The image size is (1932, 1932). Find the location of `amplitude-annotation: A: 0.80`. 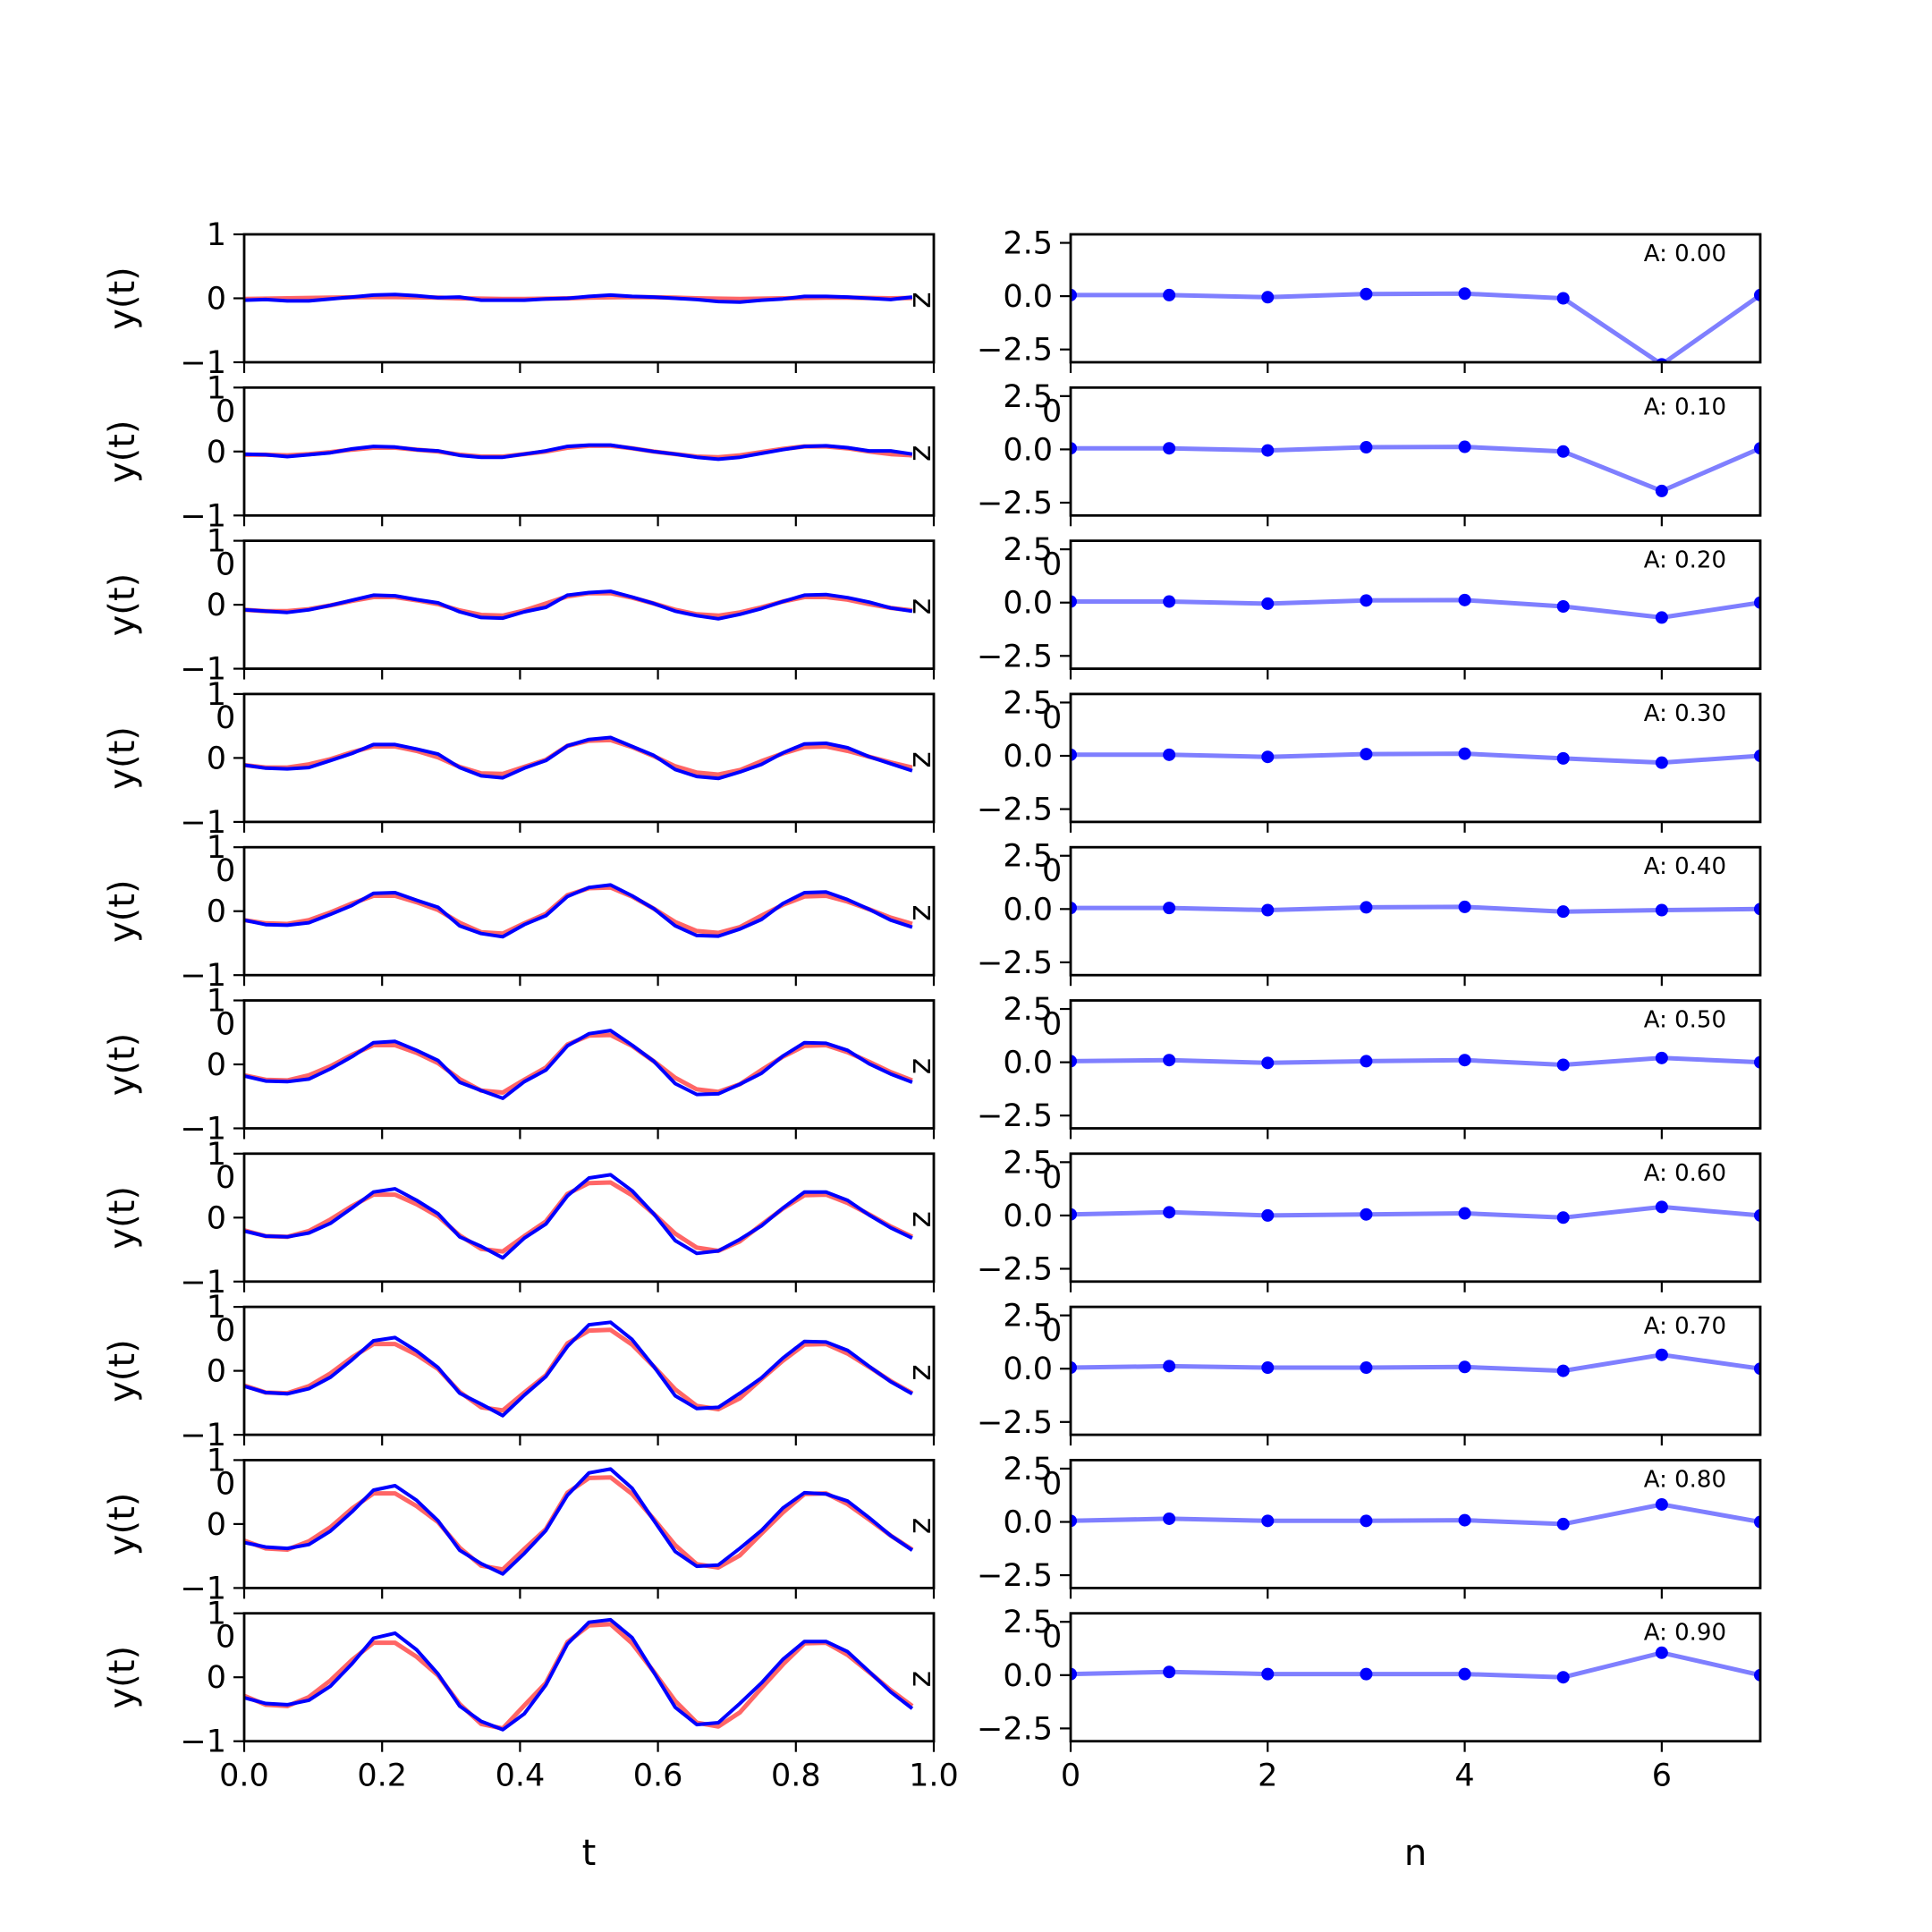

amplitude-annotation: A: 0.80 is located at coordinates (1685, 1479).